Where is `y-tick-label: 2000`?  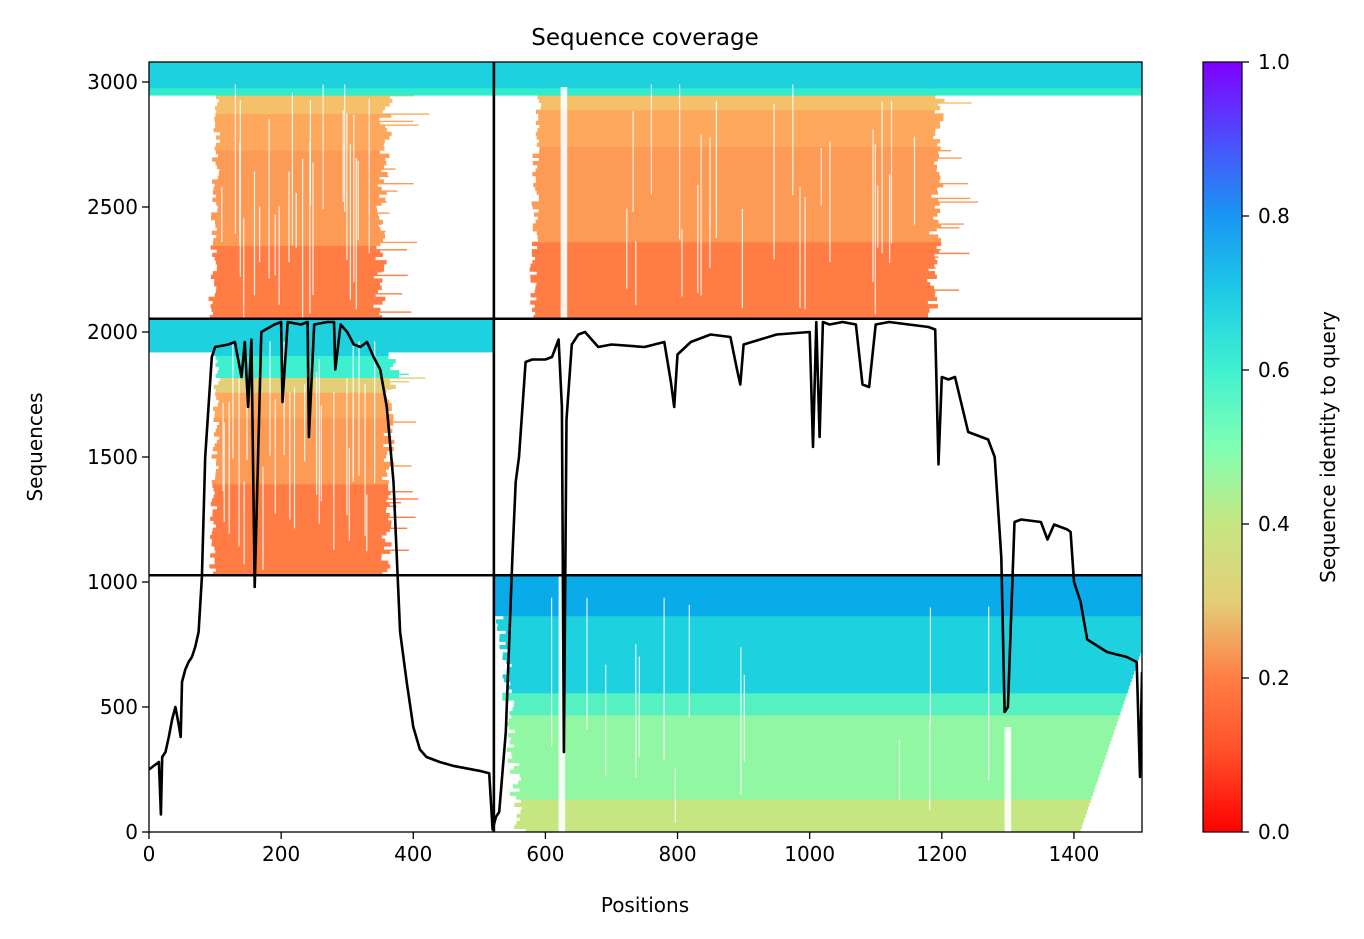
y-tick-label: 2000 is located at coordinates (112, 332).